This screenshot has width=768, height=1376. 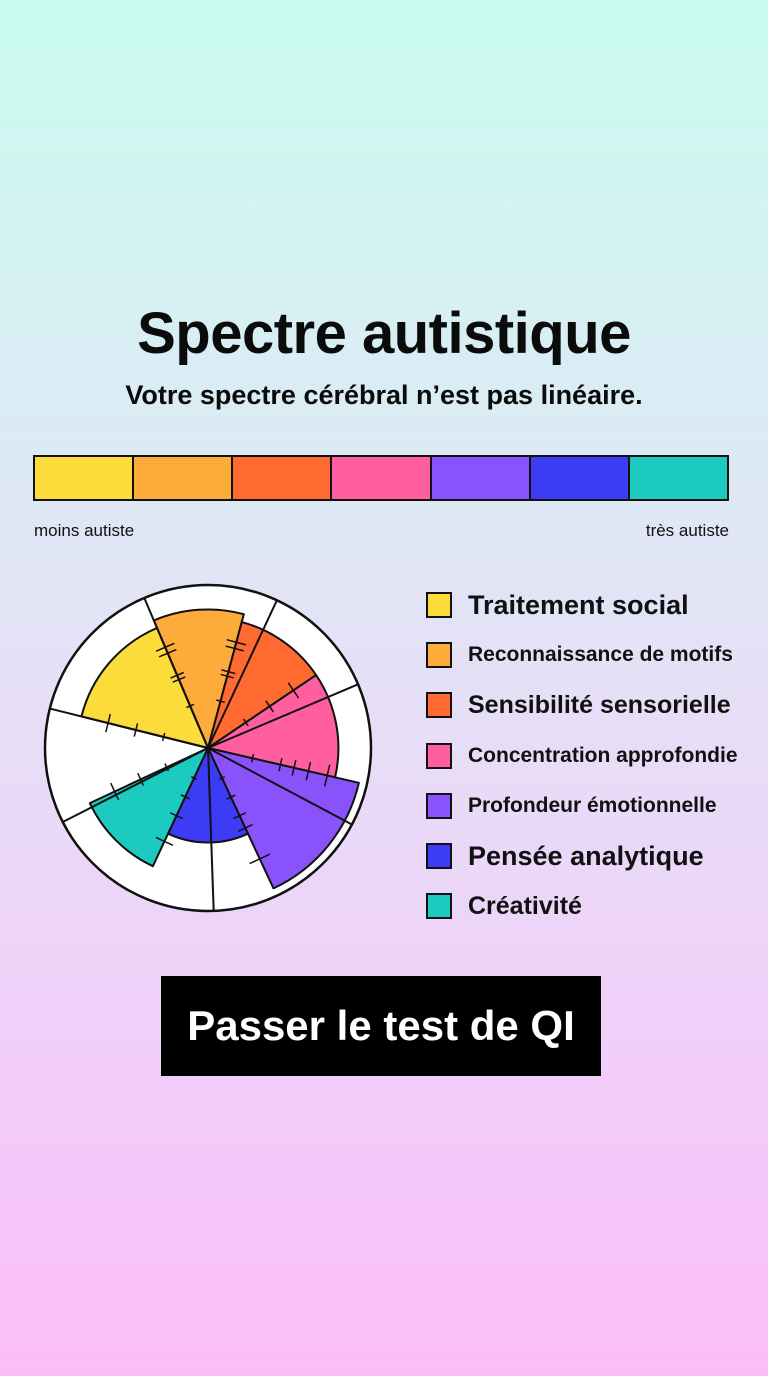 I want to click on legend-item: Reconnaissance de motifs, so click(x=597, y=655).